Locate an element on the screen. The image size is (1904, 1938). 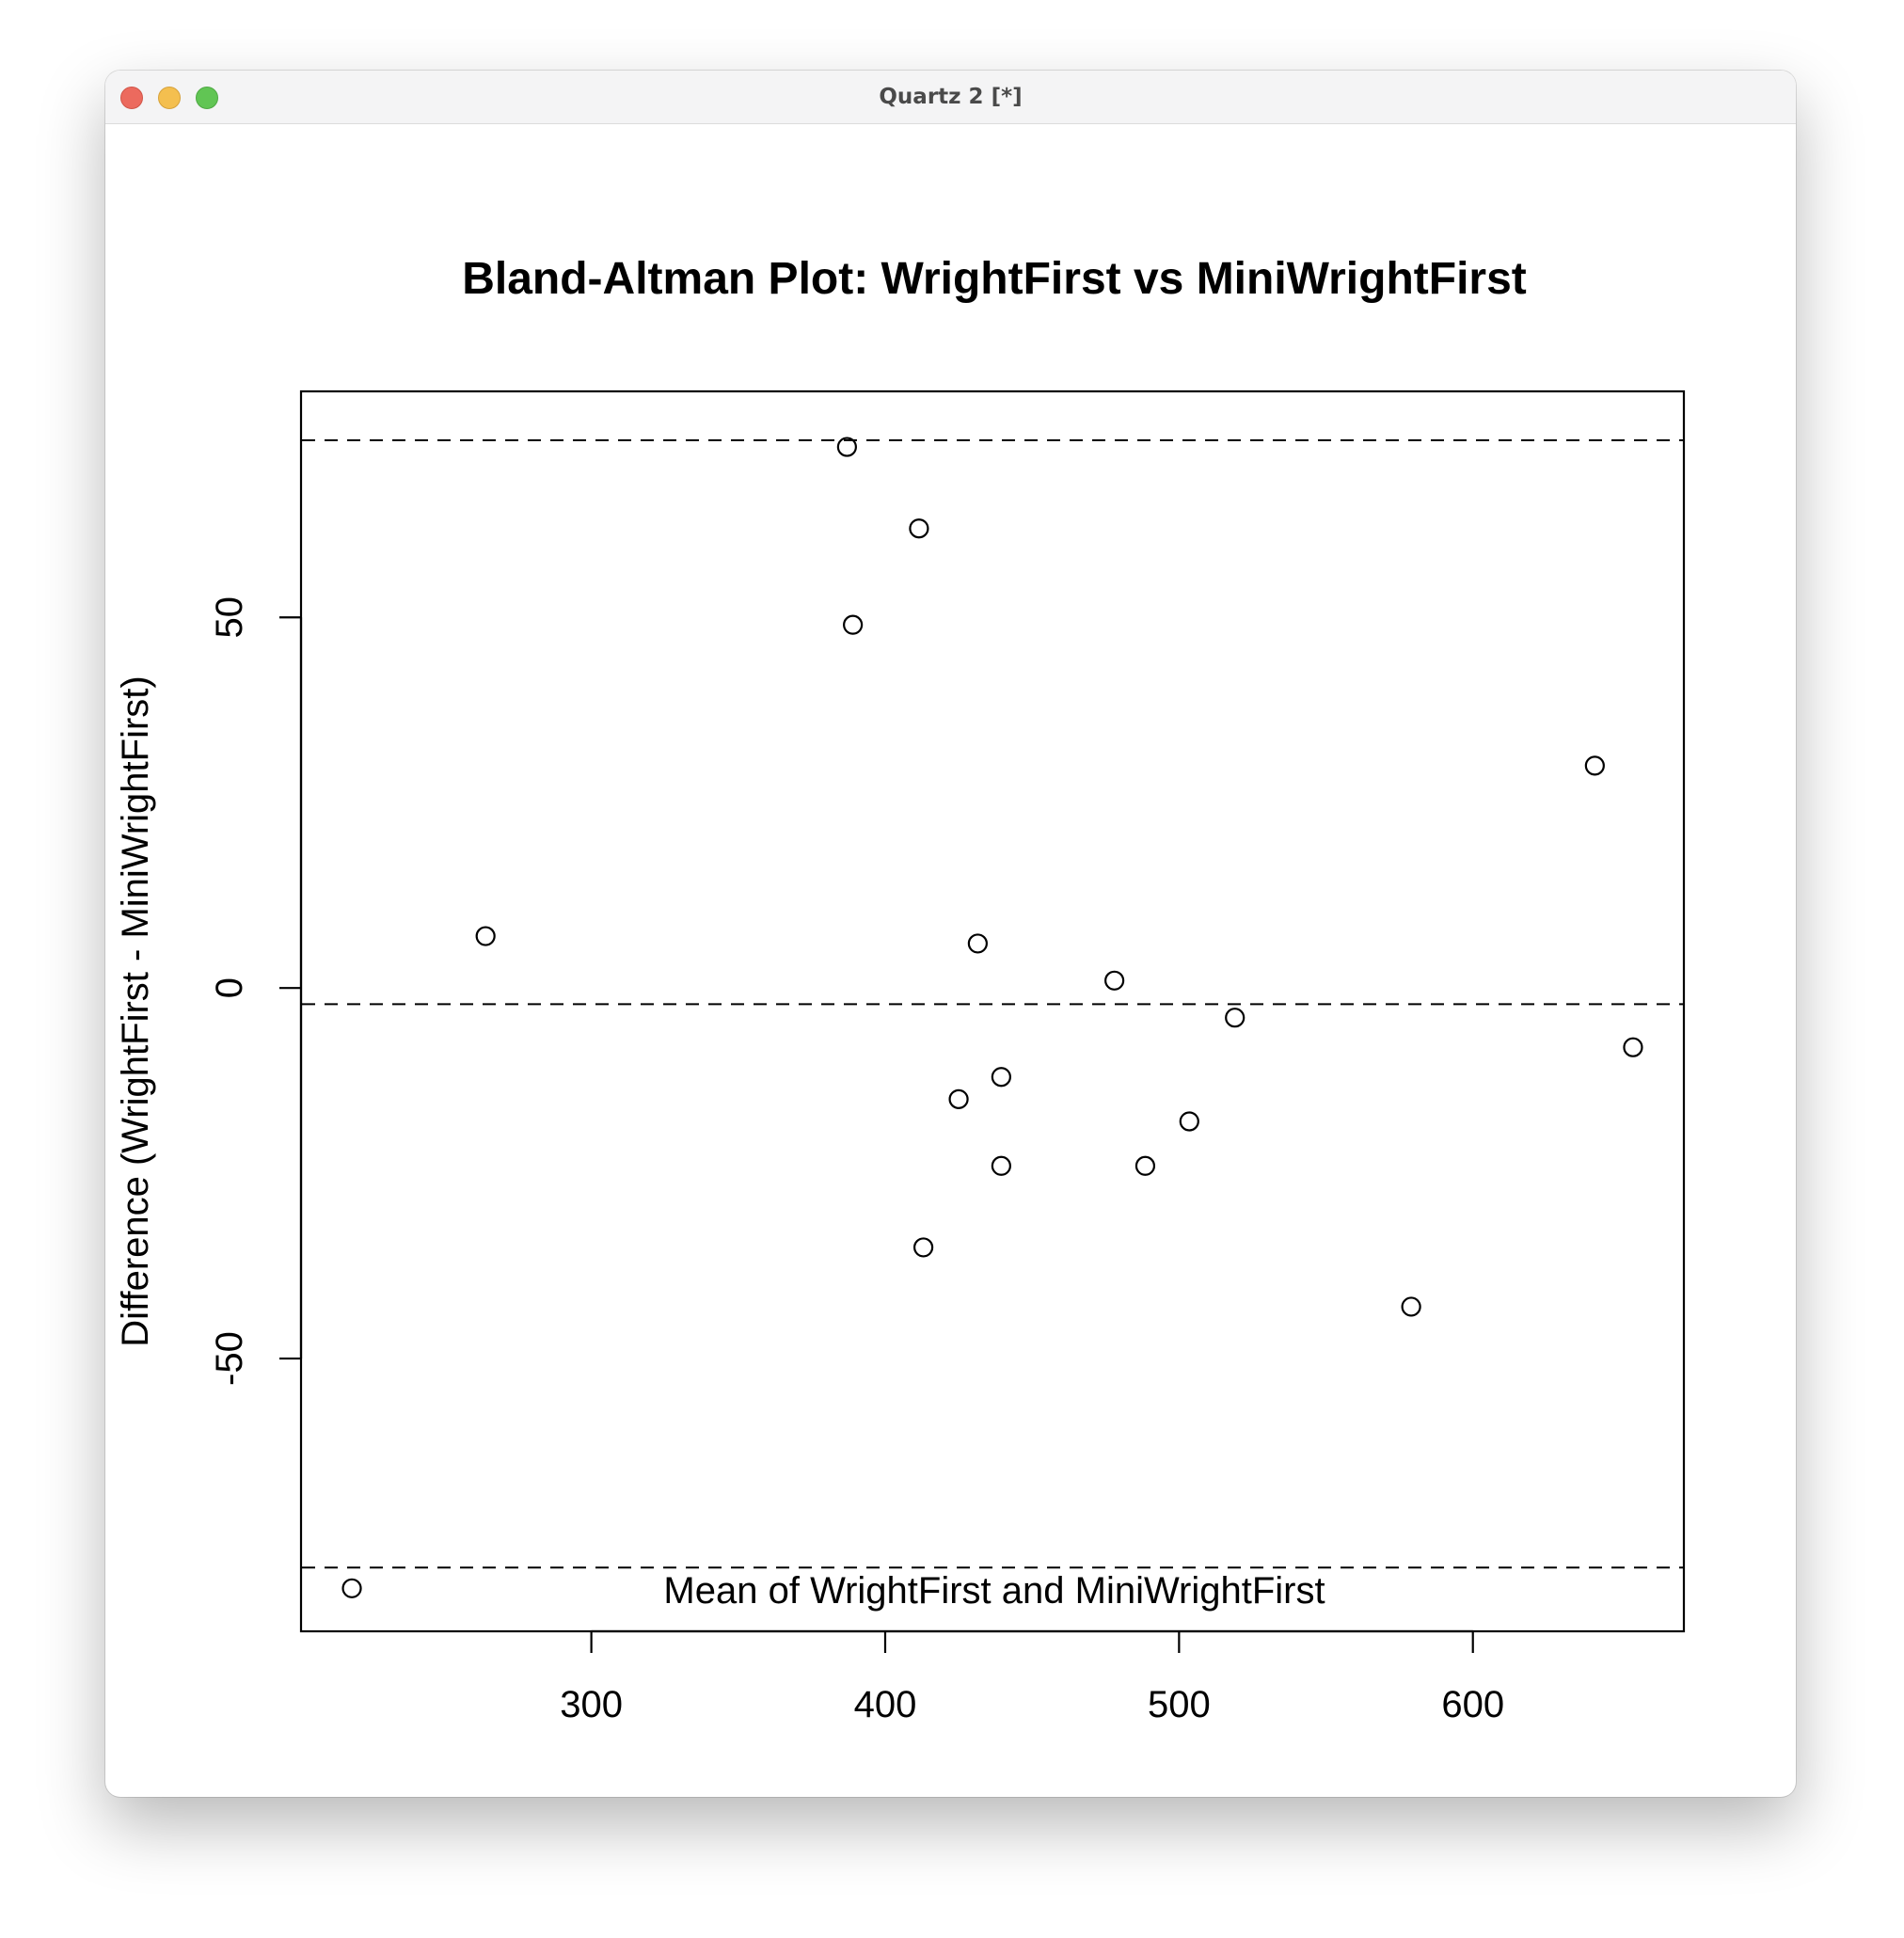
window-titlebar: Quartz 2 [*] is located at coordinates (950, 97).